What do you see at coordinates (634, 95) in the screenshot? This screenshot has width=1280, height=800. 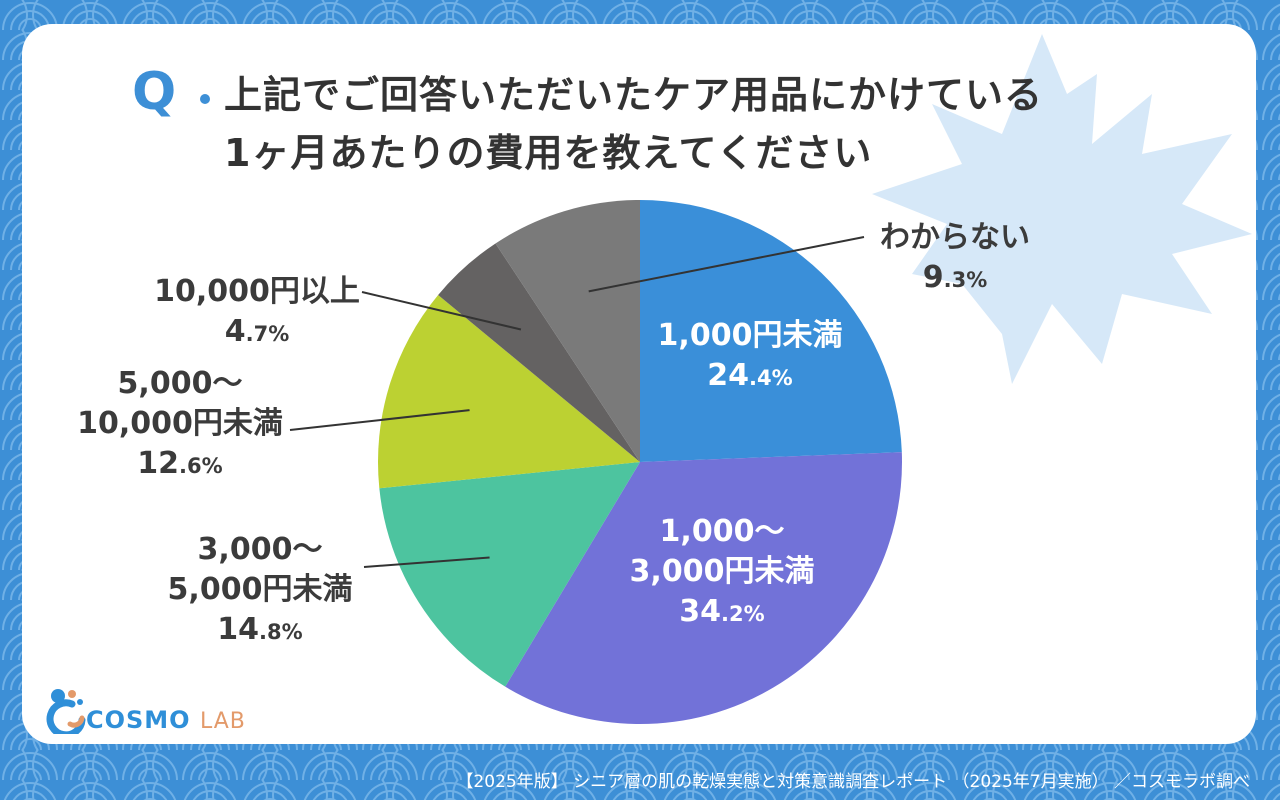 I see `title-line-1: 上記でご回答いただいたケア用品にかけている` at bounding box center [634, 95].